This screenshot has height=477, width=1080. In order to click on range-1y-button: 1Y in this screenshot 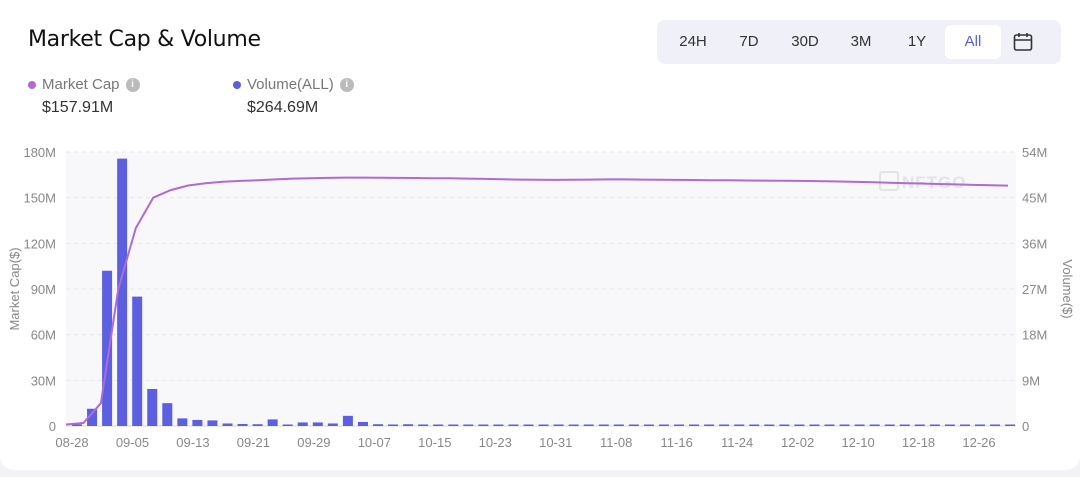, I will do `click(917, 41)`.